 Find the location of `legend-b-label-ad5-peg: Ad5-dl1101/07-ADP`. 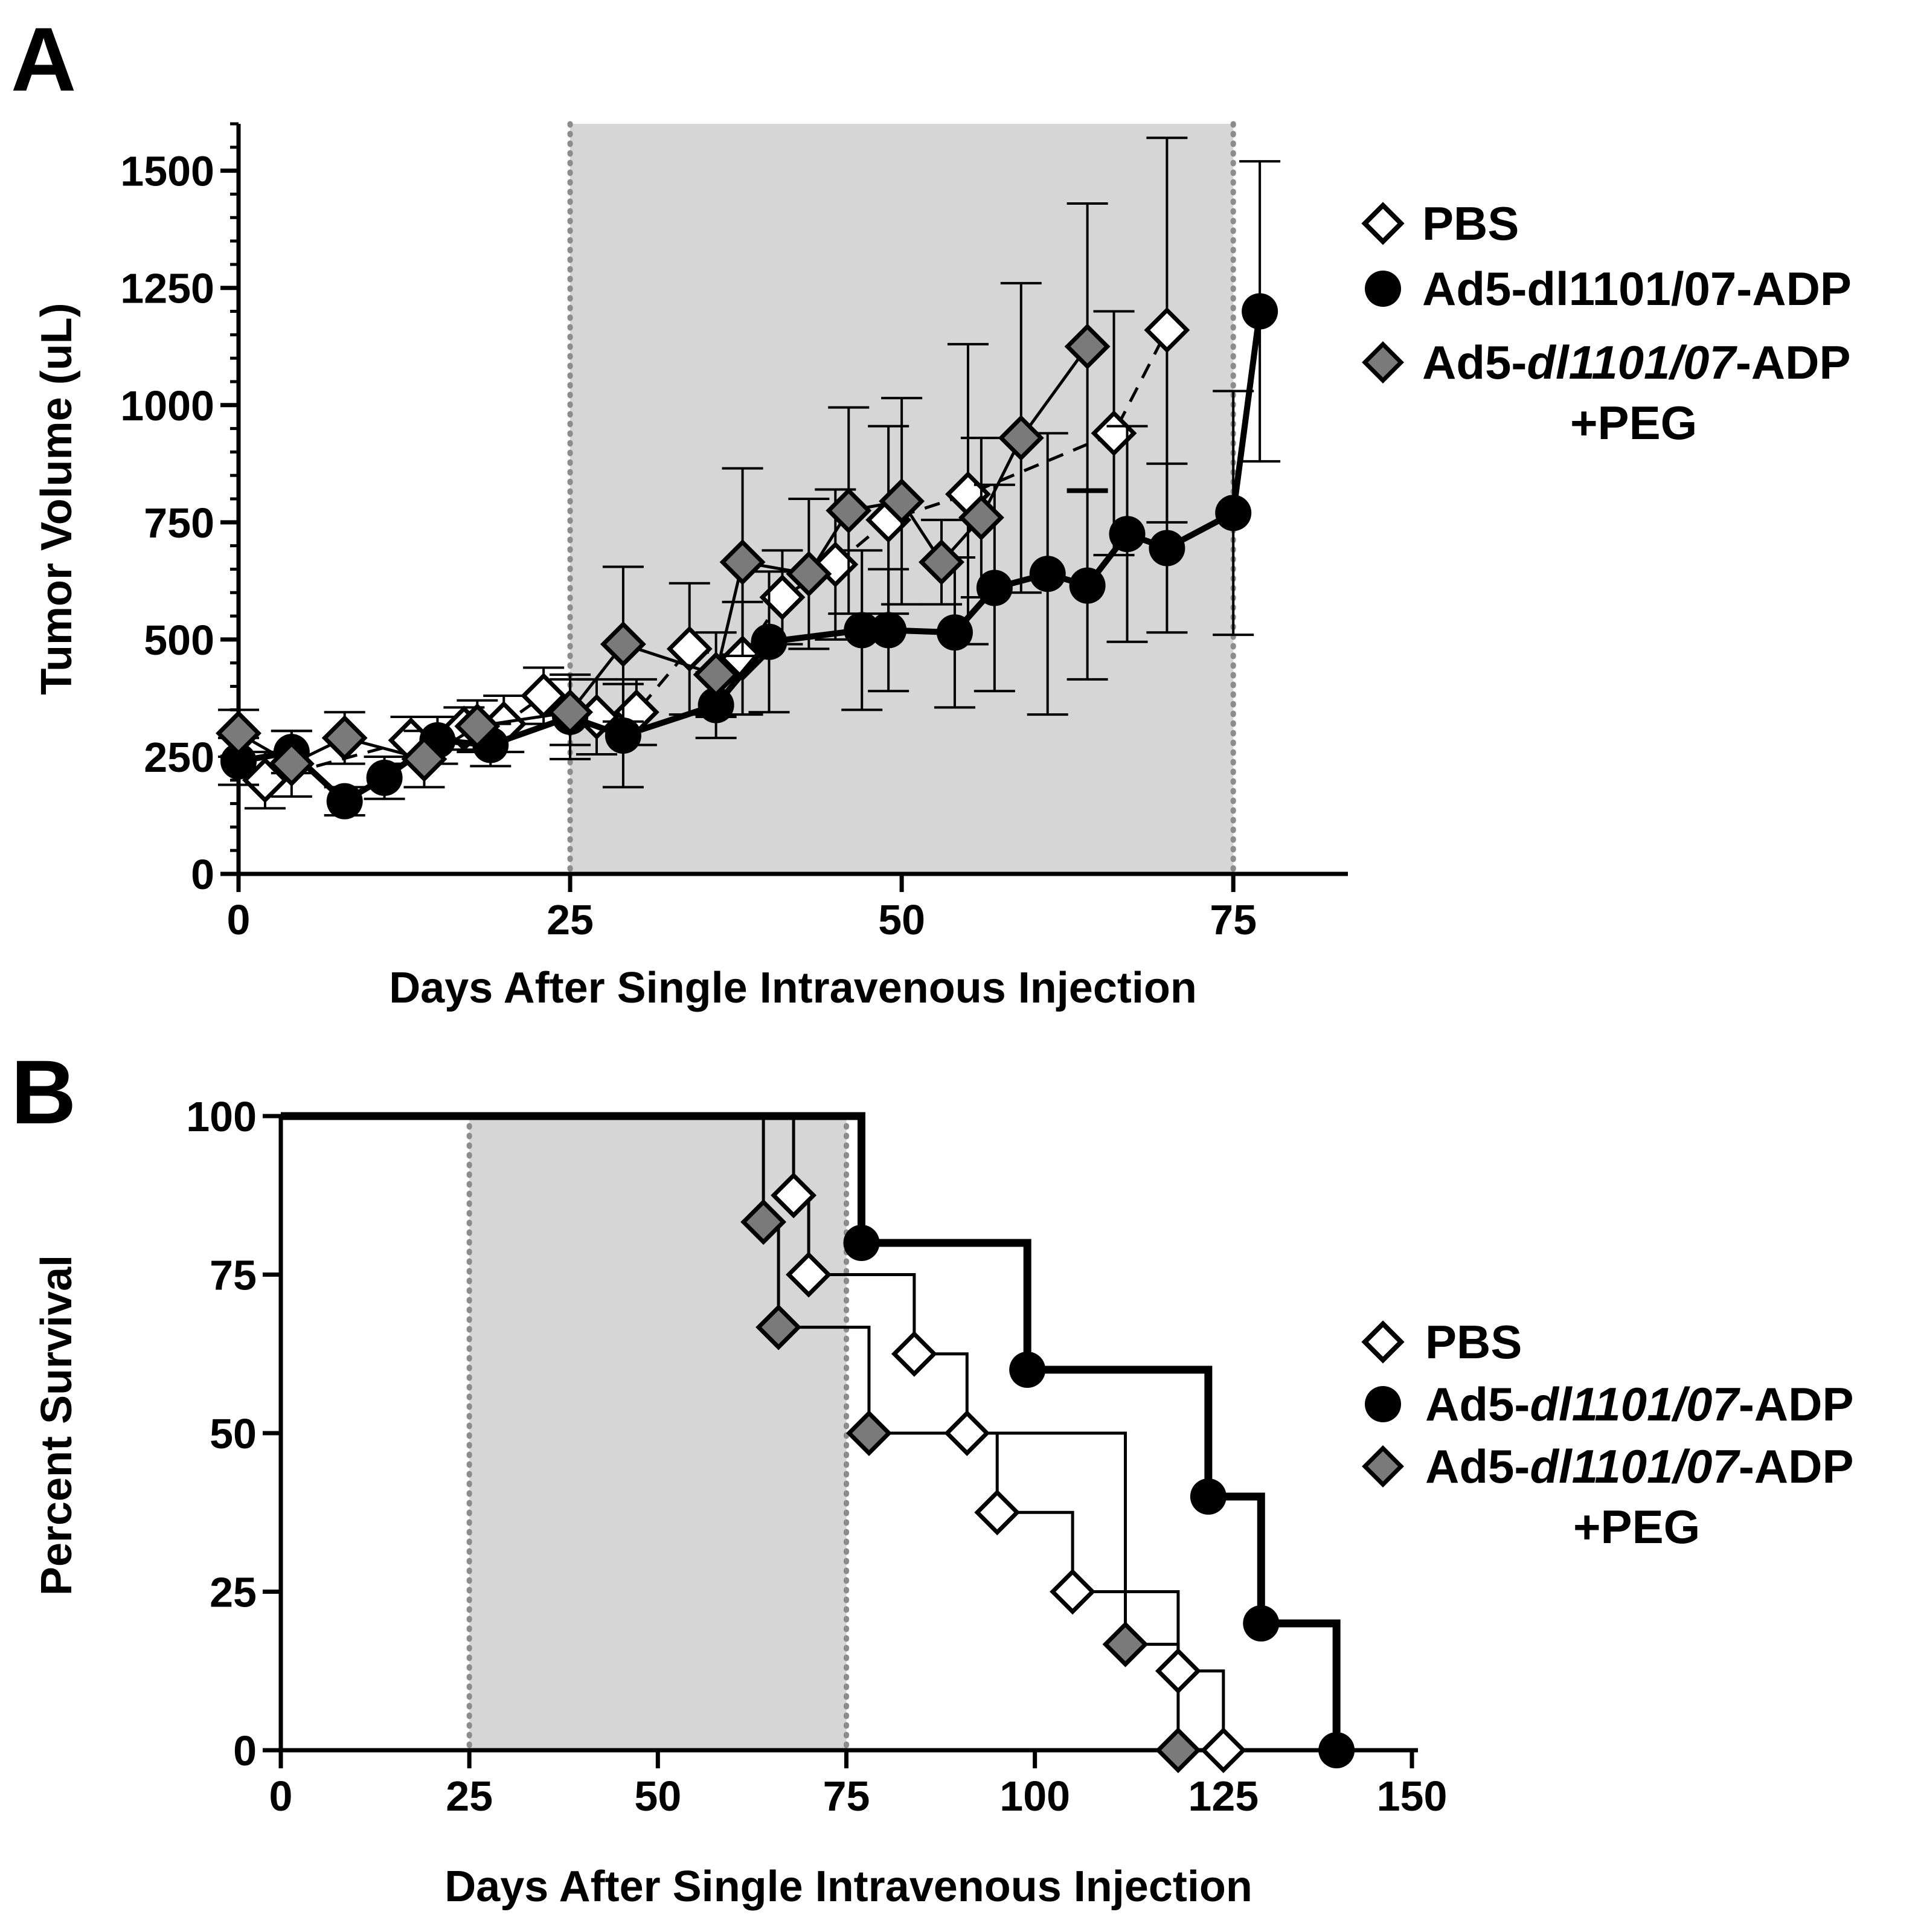

legend-b-label-ad5-peg: Ad5-dl1101/07-ADP is located at coordinates (1639, 1466).